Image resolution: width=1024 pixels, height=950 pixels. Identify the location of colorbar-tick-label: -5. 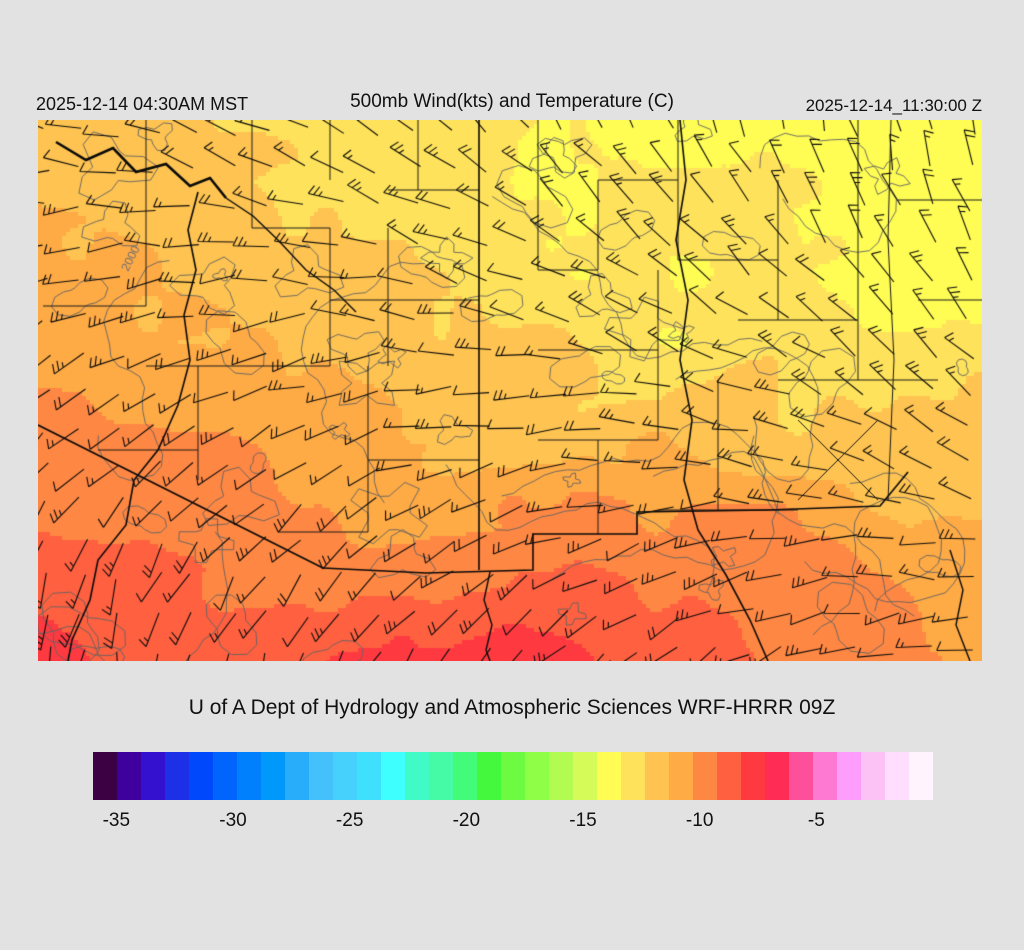
(816, 820).